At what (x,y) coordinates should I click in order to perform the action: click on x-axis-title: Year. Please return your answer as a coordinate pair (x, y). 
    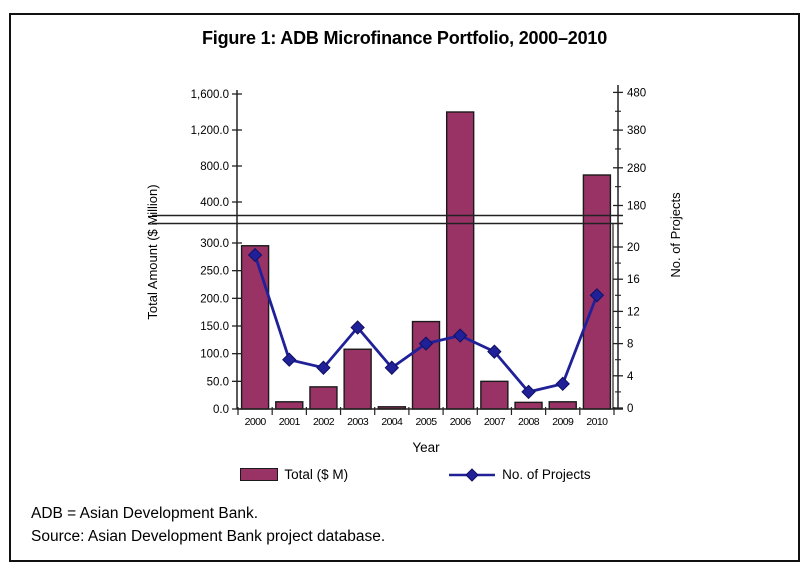
    Looking at the image, I should click on (426, 447).